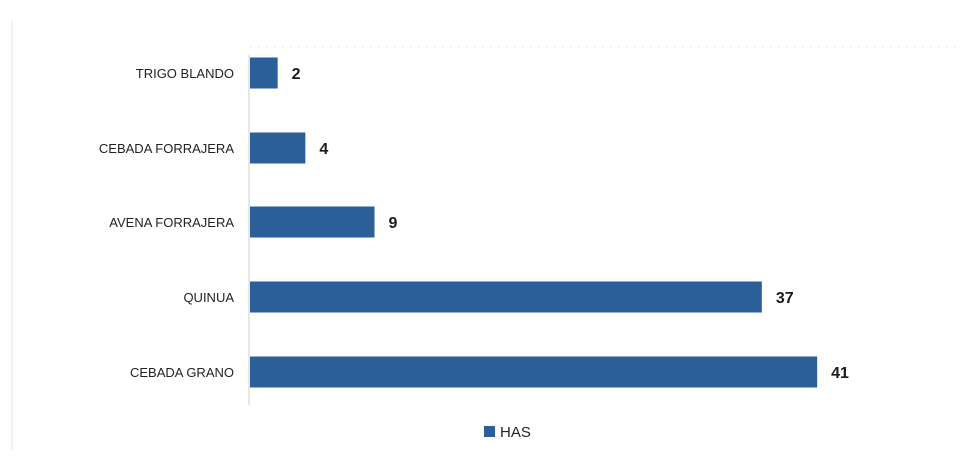  What do you see at coordinates (506, 297) in the screenshot?
I see `bar-quinua` at bounding box center [506, 297].